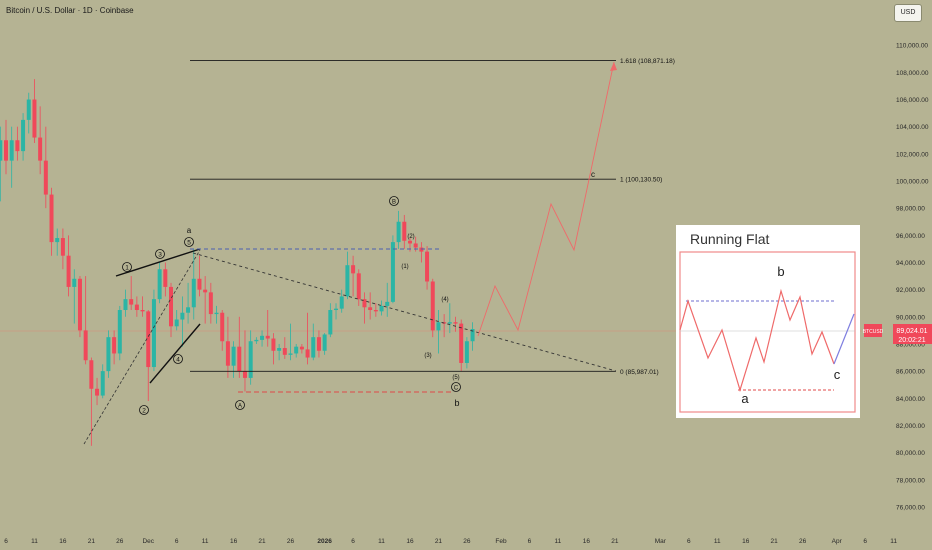 Image resolution: width=932 pixels, height=550 pixels. Describe the element at coordinates (240, 405) in the screenshot. I see `wave-label-A: A` at that location.